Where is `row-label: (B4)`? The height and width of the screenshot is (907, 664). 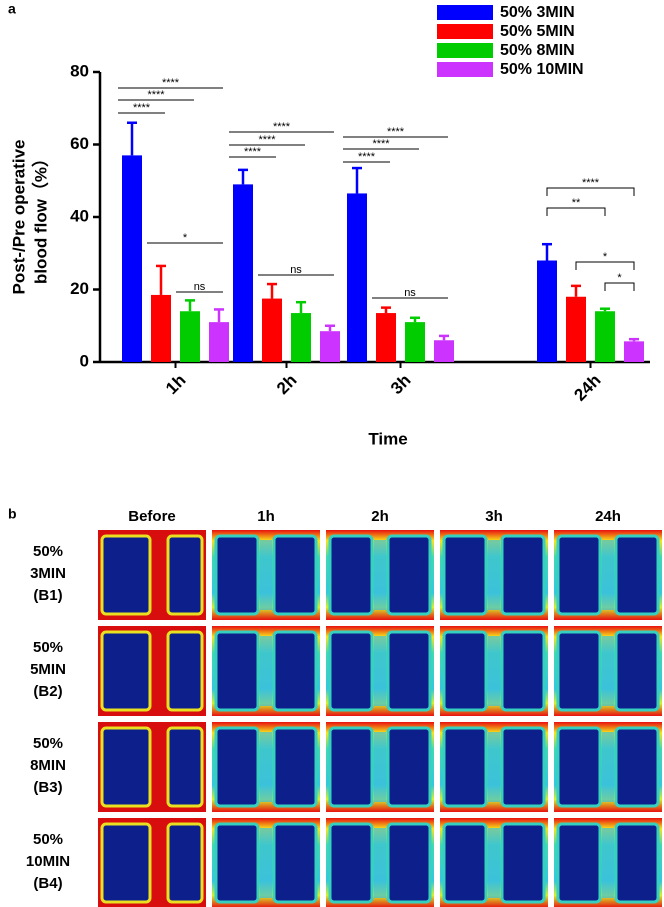
row-label: (B4) is located at coordinates (47, 883).